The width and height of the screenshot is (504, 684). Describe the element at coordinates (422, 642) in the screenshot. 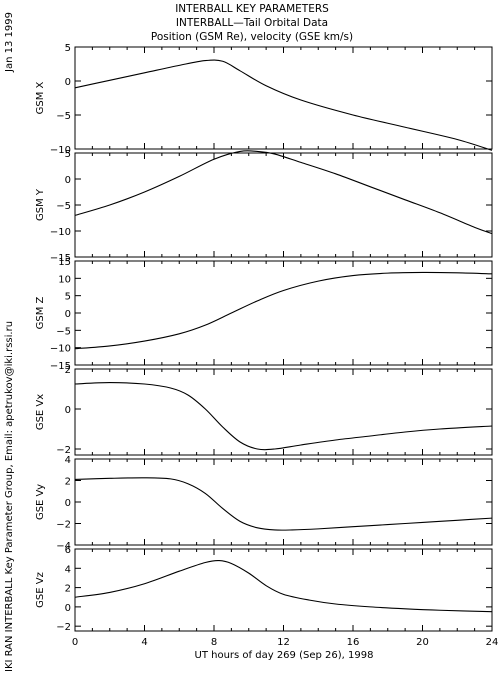

I see `x-tick-label: 20` at that location.